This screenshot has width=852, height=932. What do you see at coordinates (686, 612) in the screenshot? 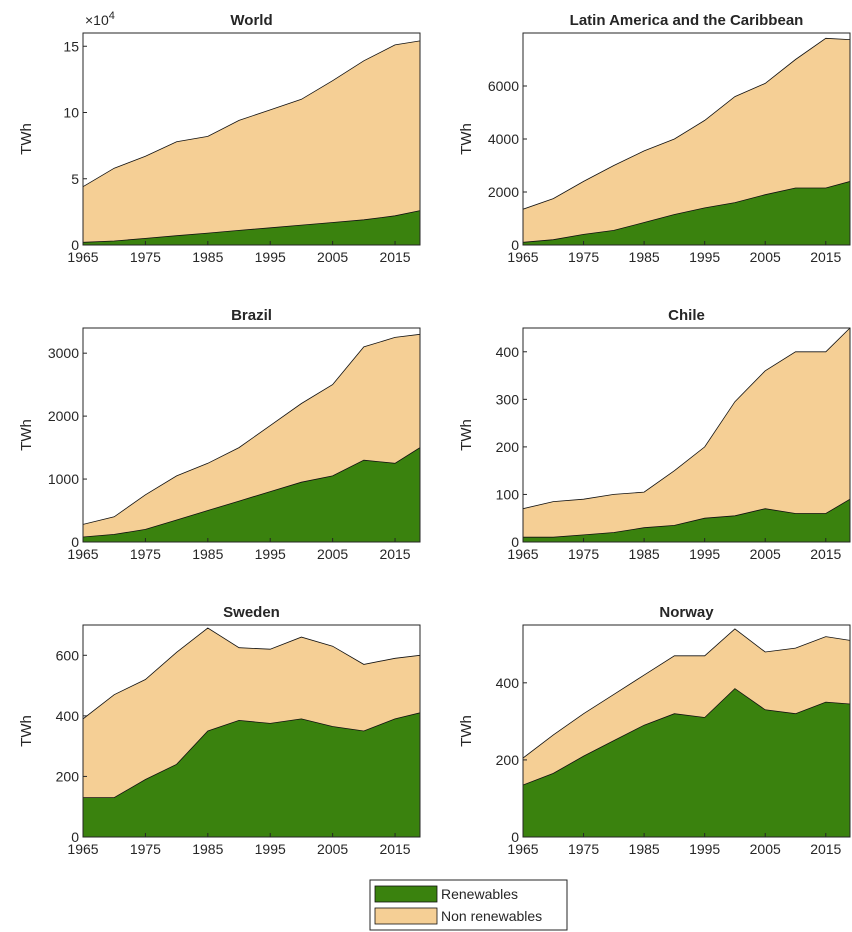
I see `chart-title-norway: Norway` at bounding box center [686, 612].